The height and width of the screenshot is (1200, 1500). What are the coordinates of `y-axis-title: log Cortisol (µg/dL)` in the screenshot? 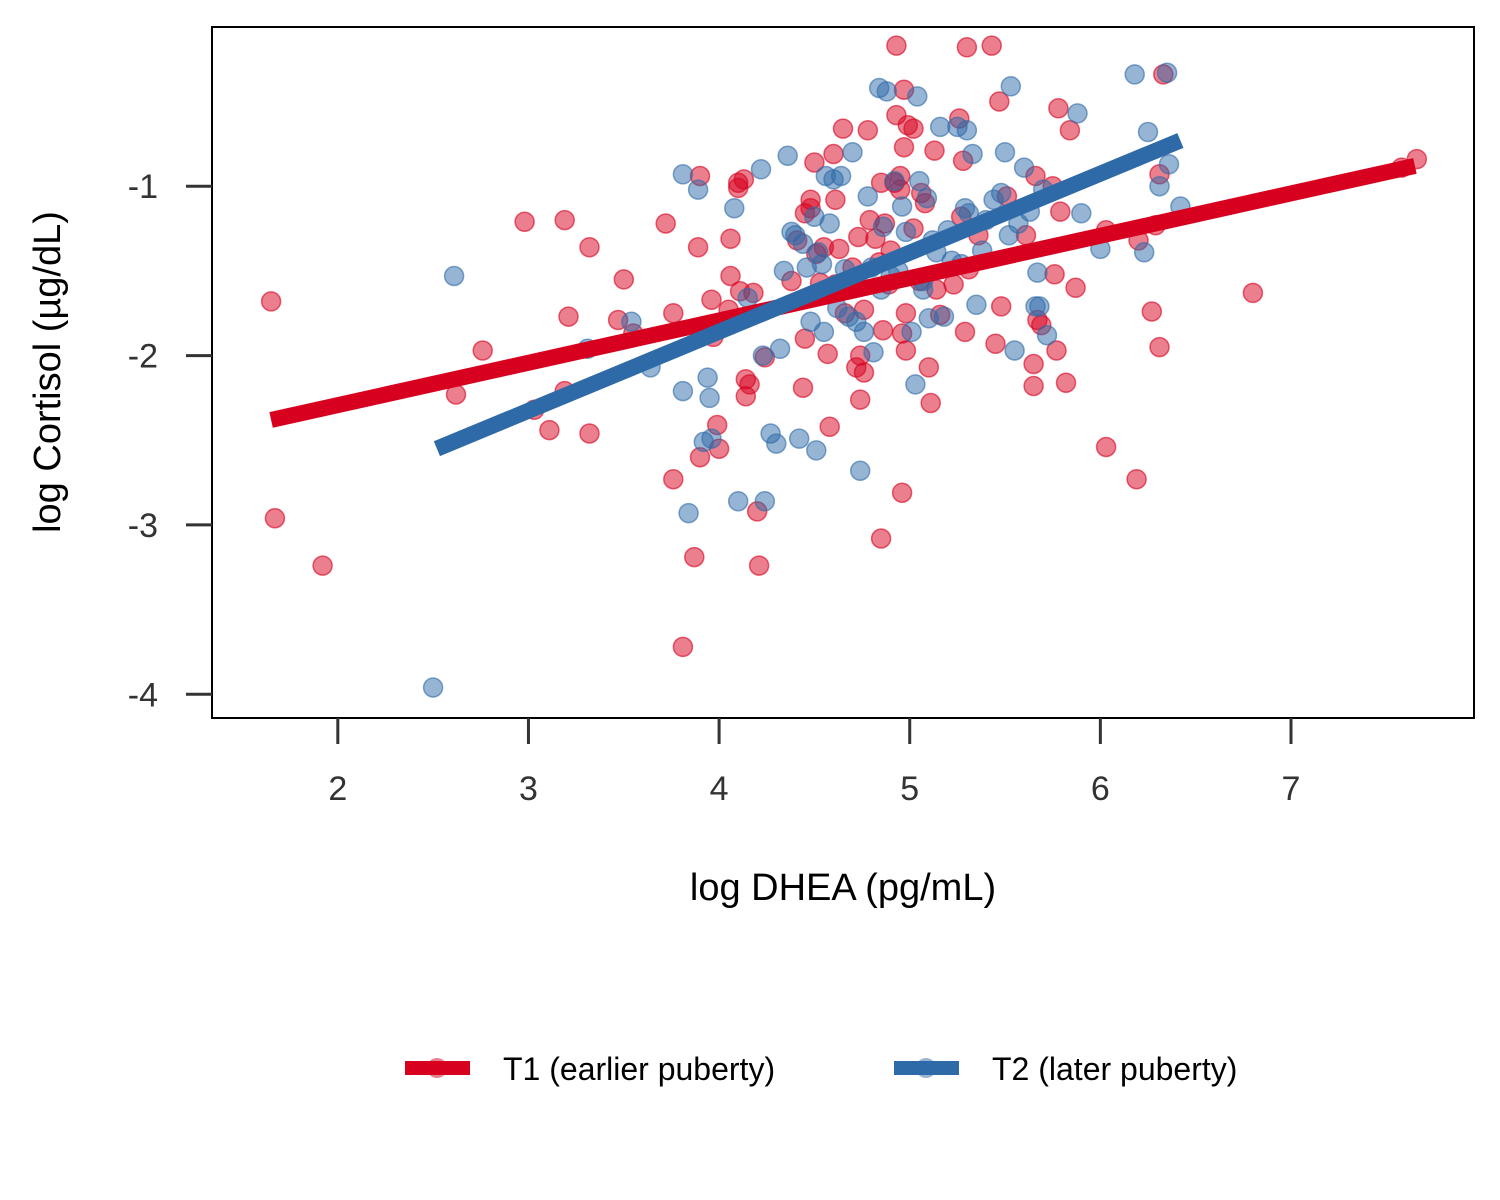 It's located at (48, 372).